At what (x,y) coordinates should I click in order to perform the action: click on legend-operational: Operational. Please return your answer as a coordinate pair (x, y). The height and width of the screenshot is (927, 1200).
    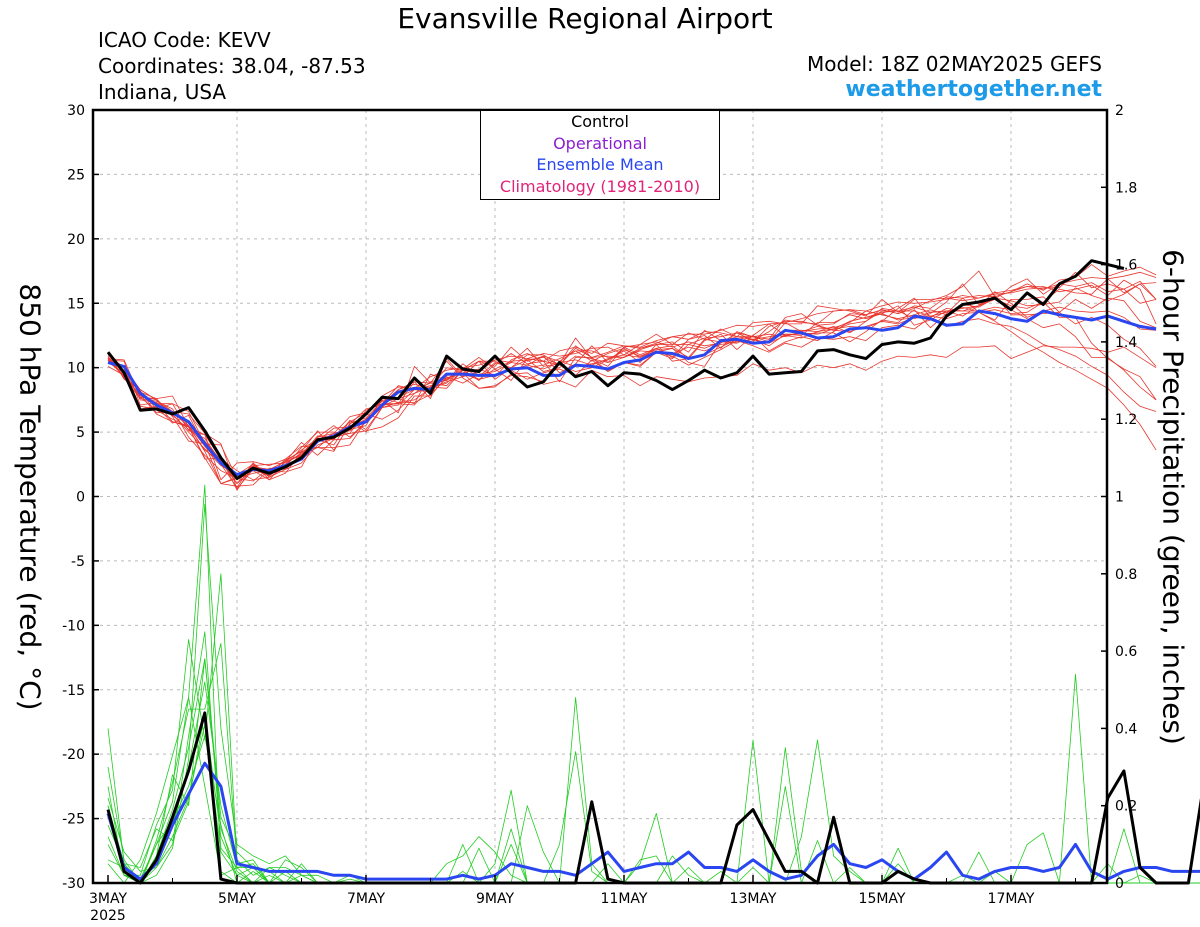
    Looking at the image, I should click on (600, 143).